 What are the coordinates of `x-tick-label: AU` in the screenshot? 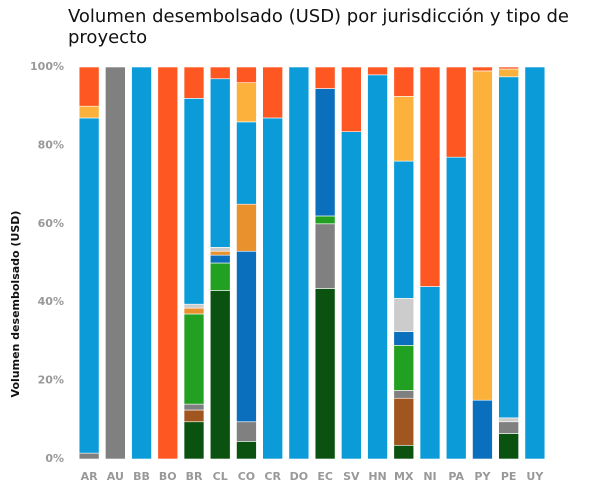 It's located at (115, 476).